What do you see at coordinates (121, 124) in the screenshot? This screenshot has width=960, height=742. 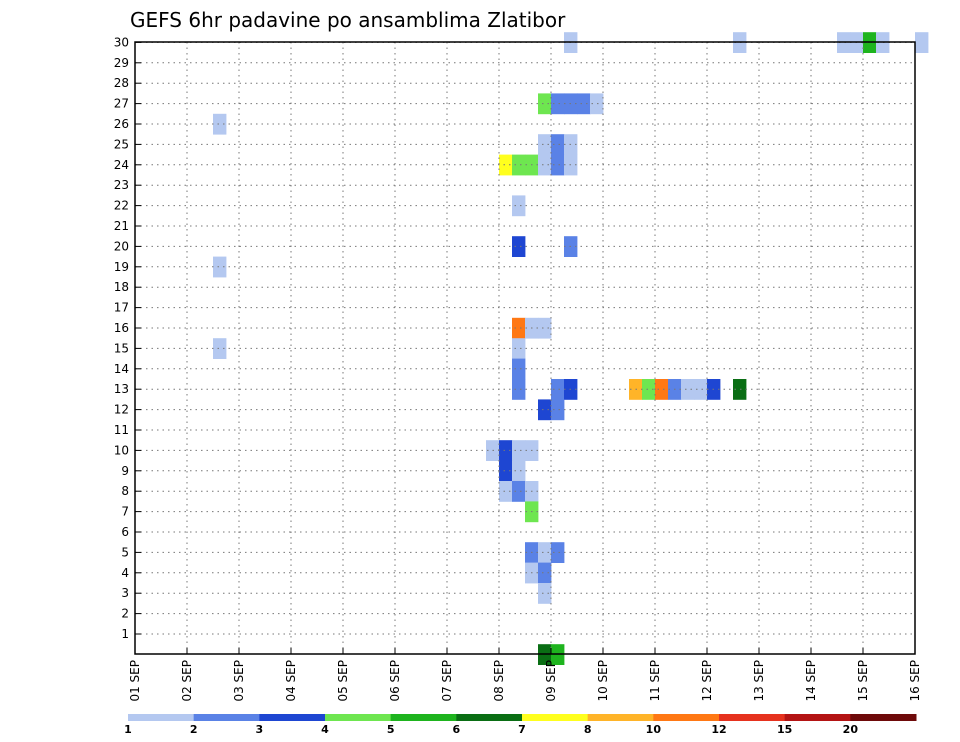 I see `y-tick-label: 26` at bounding box center [121, 124].